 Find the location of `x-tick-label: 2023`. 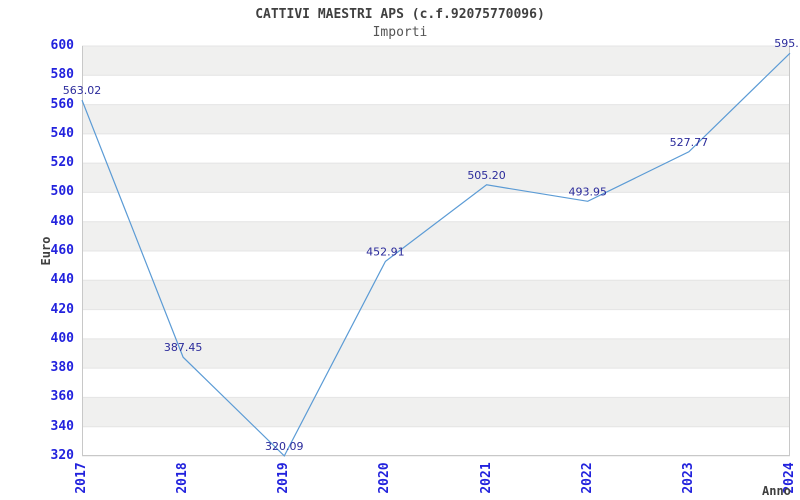

x-tick-label: 2023 is located at coordinates (688, 478).